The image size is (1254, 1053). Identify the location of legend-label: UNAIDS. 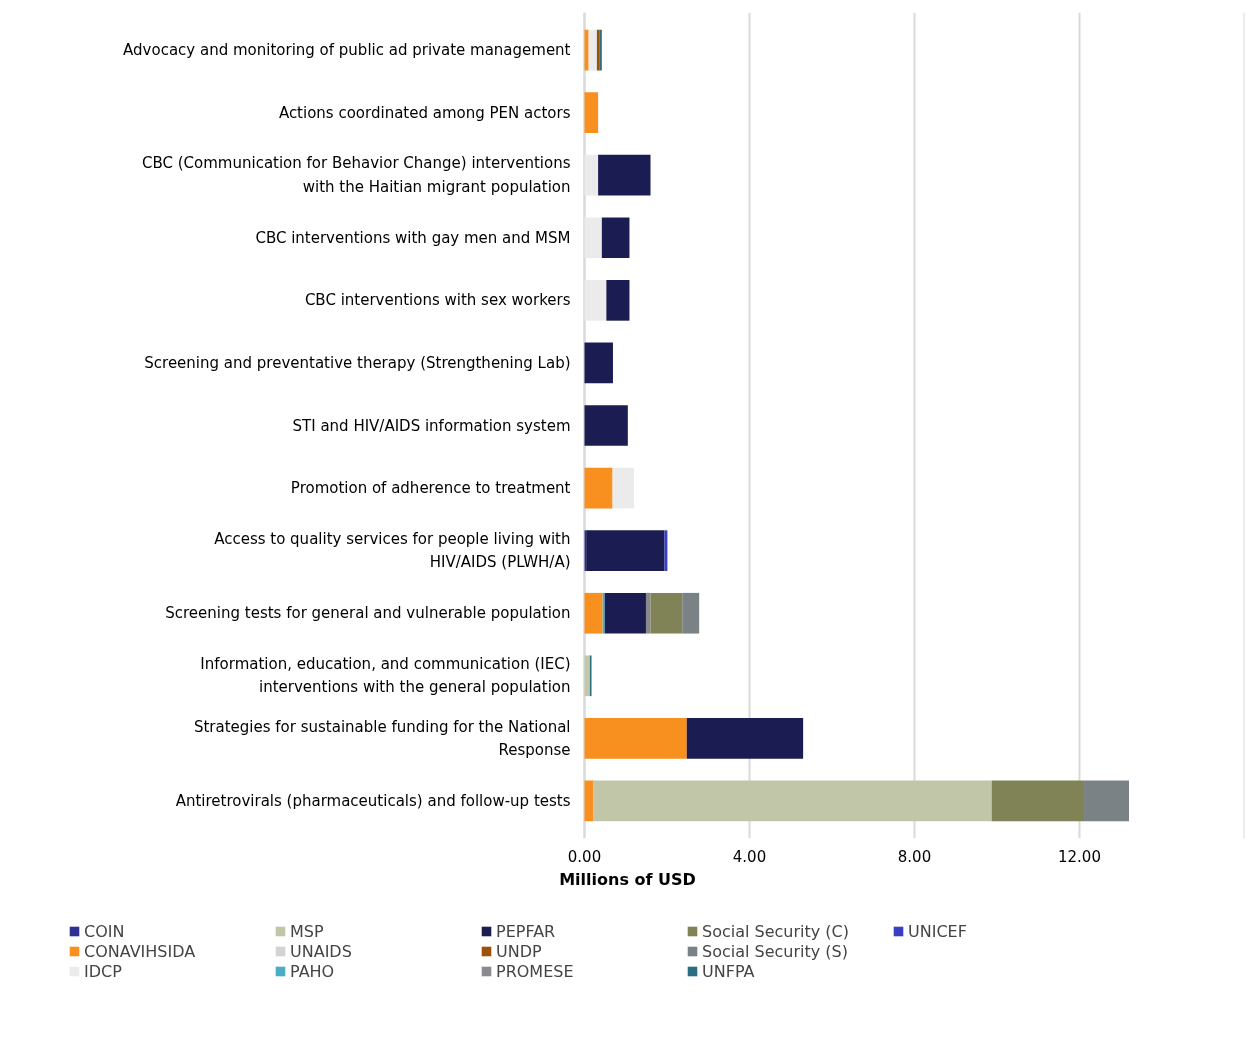
(321, 951).